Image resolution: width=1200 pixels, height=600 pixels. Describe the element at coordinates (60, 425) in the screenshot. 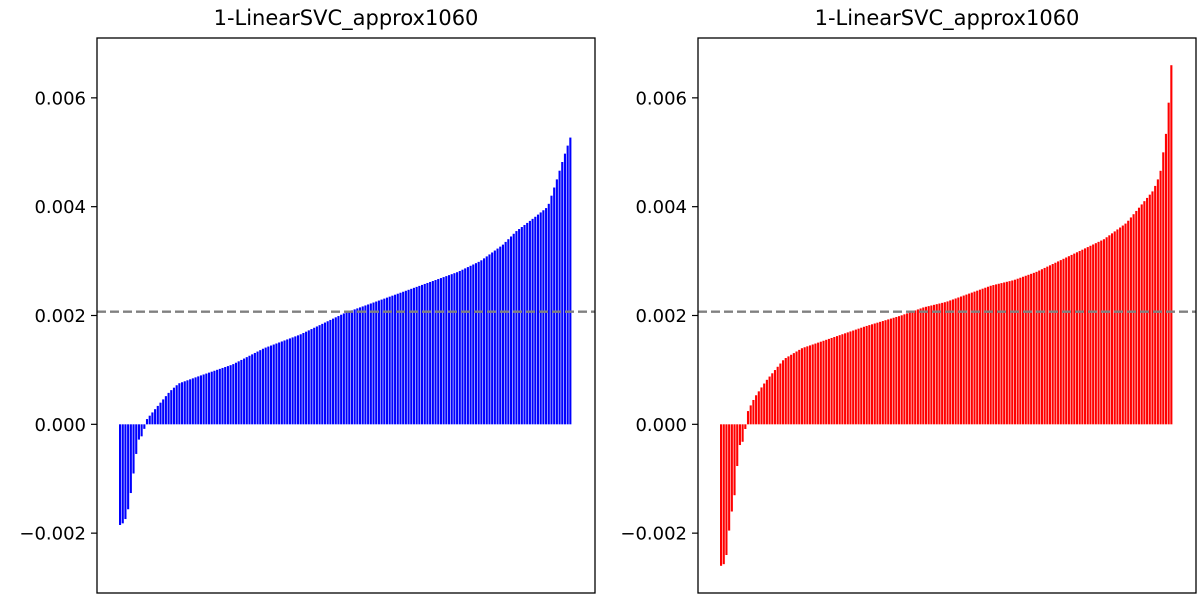

I see `y-tick-label: 0.000` at that location.